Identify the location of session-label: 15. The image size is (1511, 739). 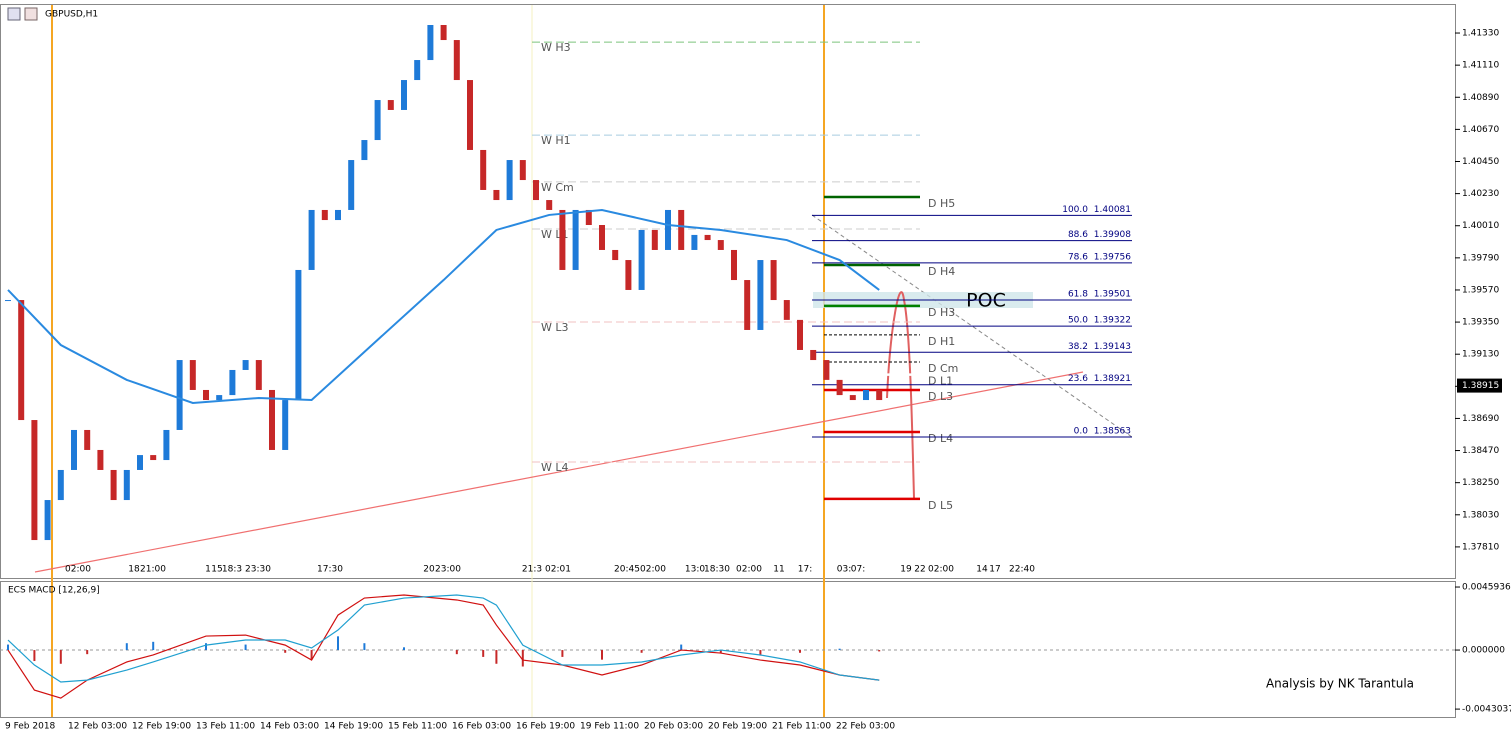
(216, 570).